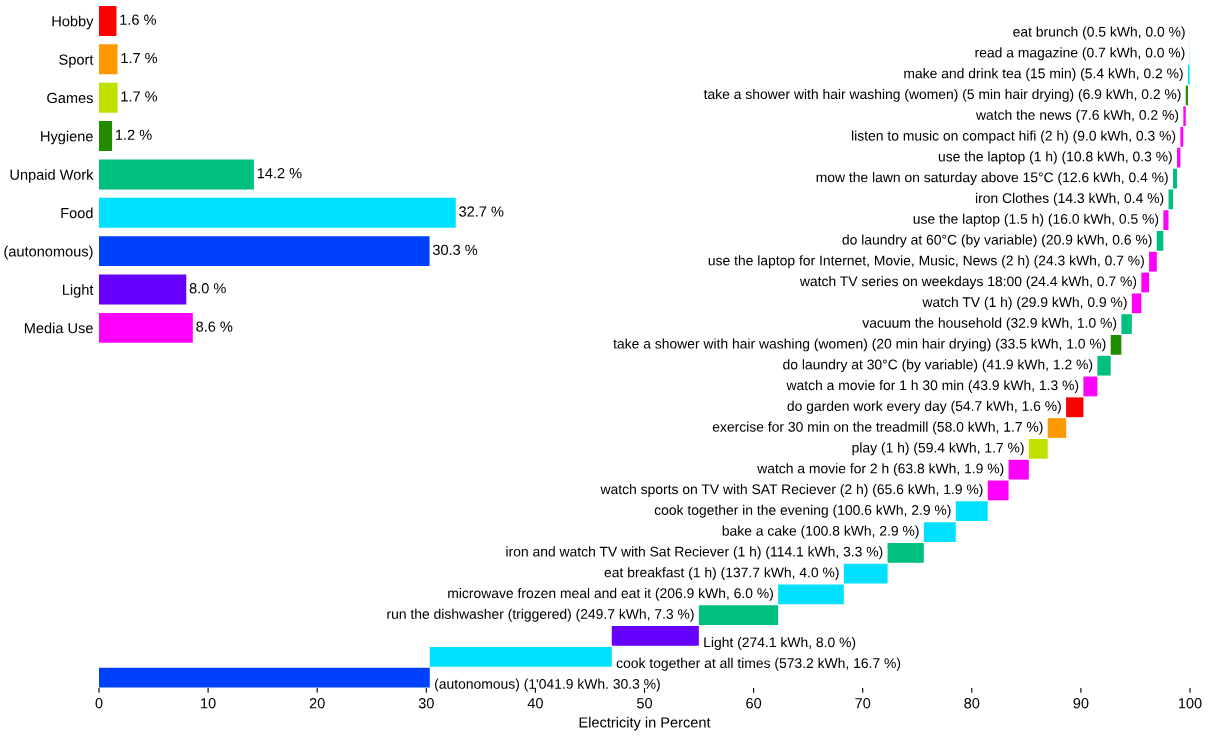 This screenshot has width=1211, height=740. I want to click on category-label: use the laptop (1 h) (10.8 kWh, 0.3 %), so click(1055, 158).